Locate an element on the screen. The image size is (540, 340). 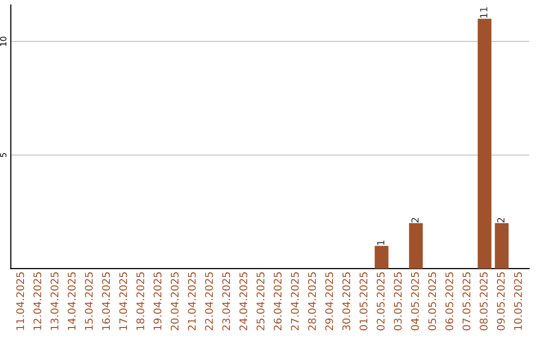
x-tick-label: 09.05.2025 is located at coordinates (500, 301).